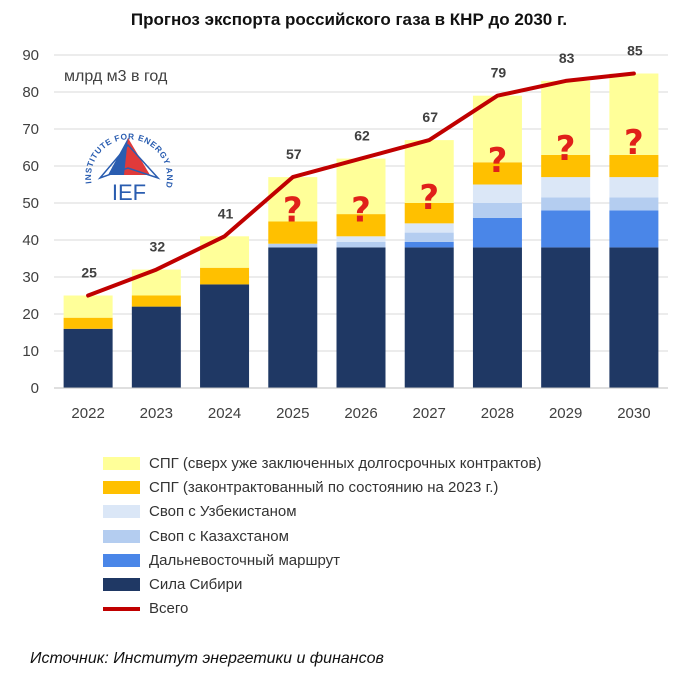 This screenshot has width=698, height=679. What do you see at coordinates (30, 351) in the screenshot?
I see `y-tick-label: 10` at bounding box center [30, 351].